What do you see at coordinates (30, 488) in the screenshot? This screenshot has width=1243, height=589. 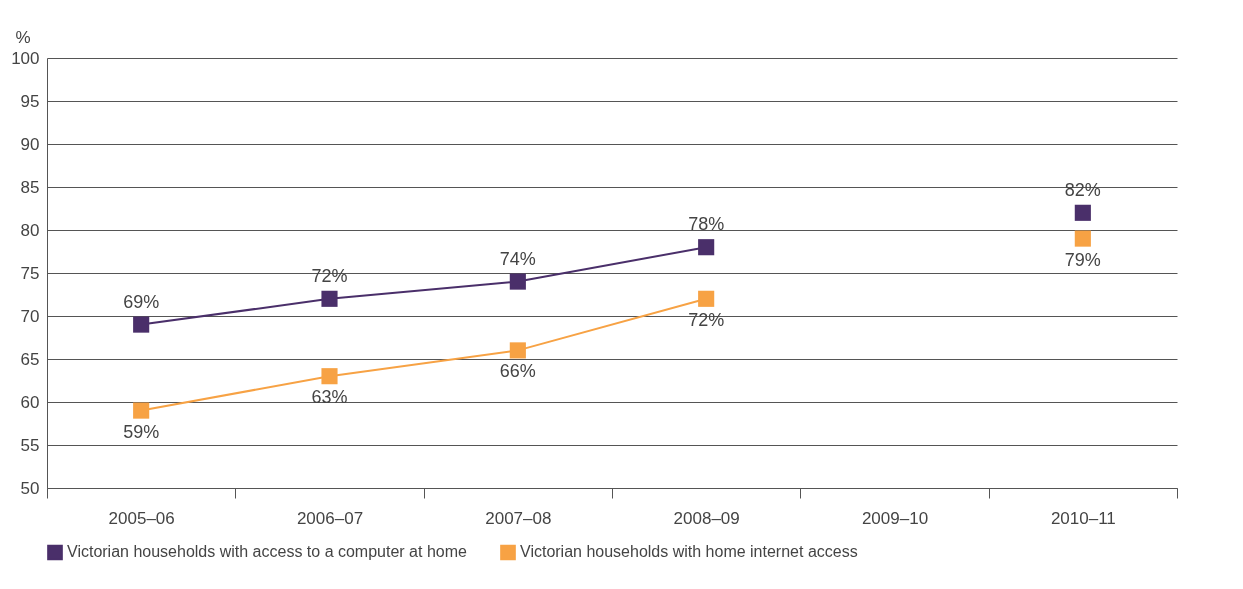 I see `y-tick-label: 50` at bounding box center [30, 488].